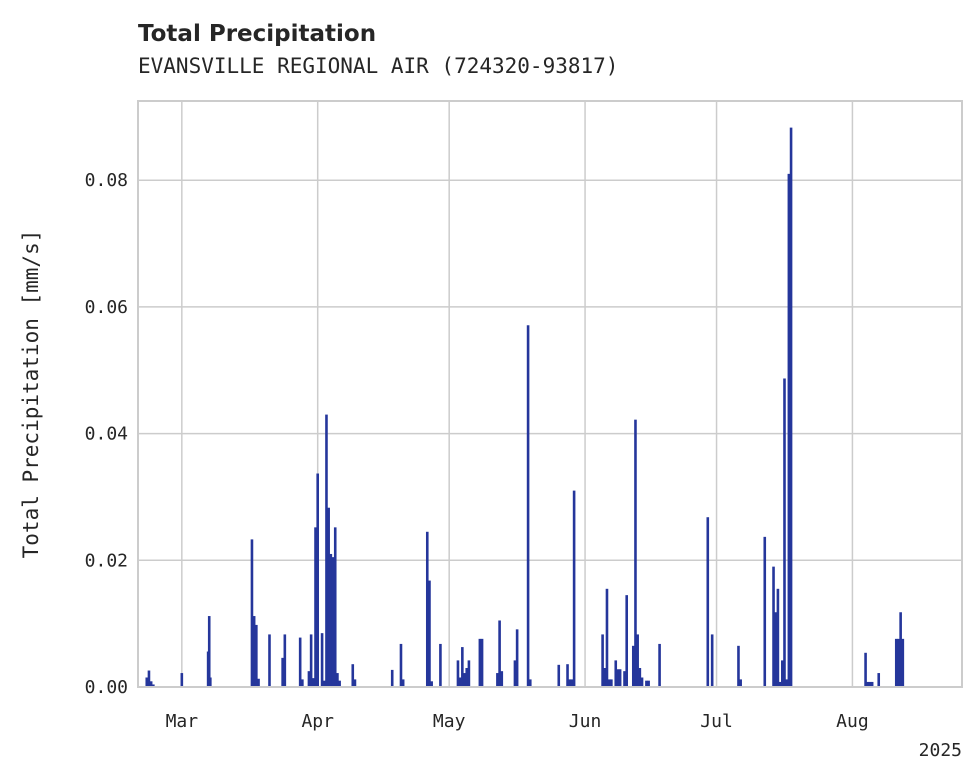 The image size is (980, 783). What do you see at coordinates (31, 394) in the screenshot?
I see `y-axis-label: Total Precipitation [mm/s]` at bounding box center [31, 394].